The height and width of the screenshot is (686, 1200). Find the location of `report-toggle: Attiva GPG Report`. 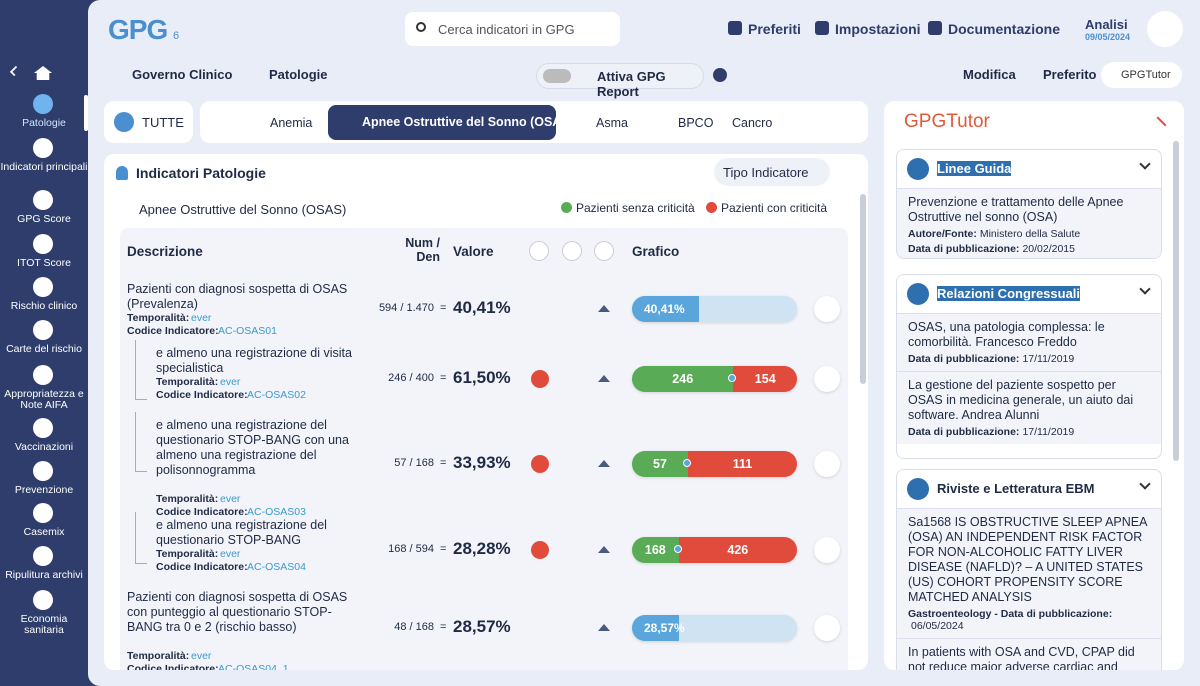

report-toggle: Attiva GPG Report is located at coordinates (620, 81).